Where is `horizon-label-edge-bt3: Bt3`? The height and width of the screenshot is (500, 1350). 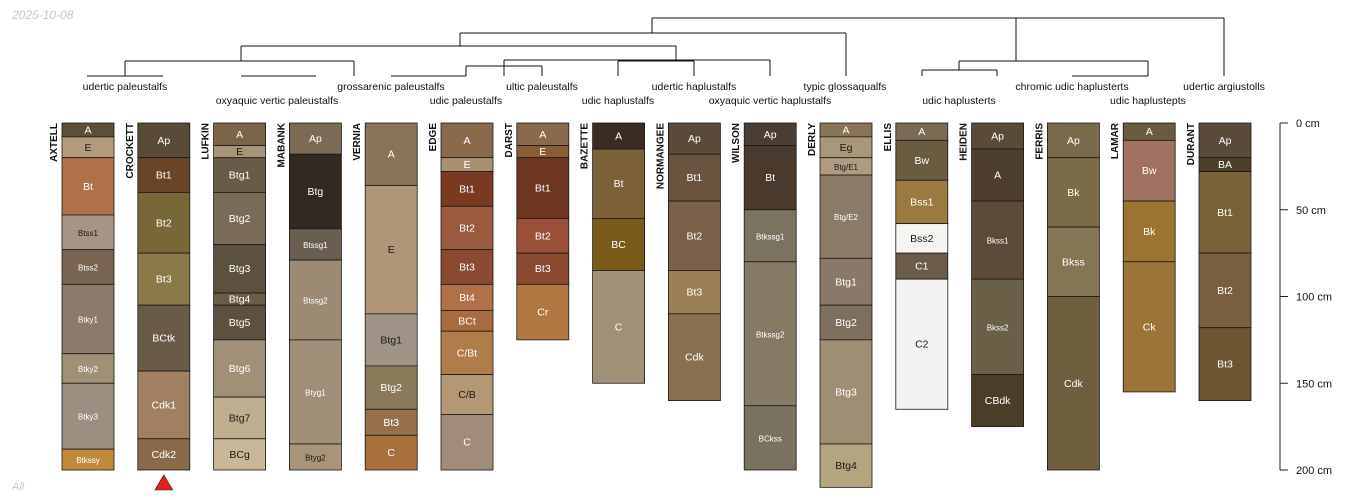 horizon-label-edge-bt3: Bt3 is located at coordinates (467, 268).